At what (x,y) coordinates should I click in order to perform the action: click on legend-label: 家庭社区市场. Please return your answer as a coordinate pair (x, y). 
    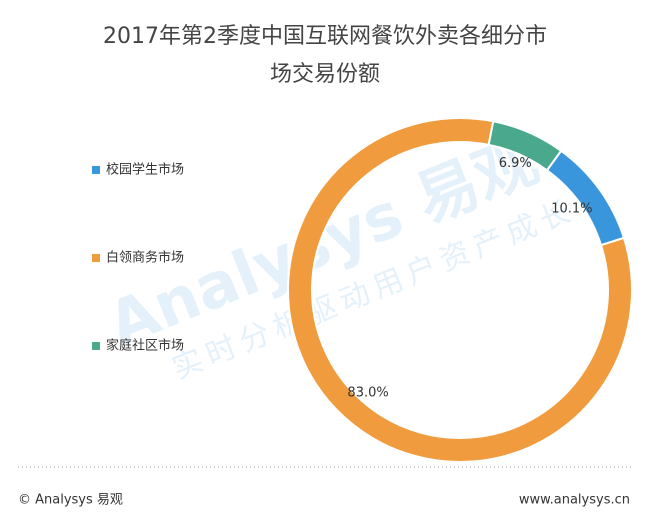
    Looking at the image, I should click on (145, 346).